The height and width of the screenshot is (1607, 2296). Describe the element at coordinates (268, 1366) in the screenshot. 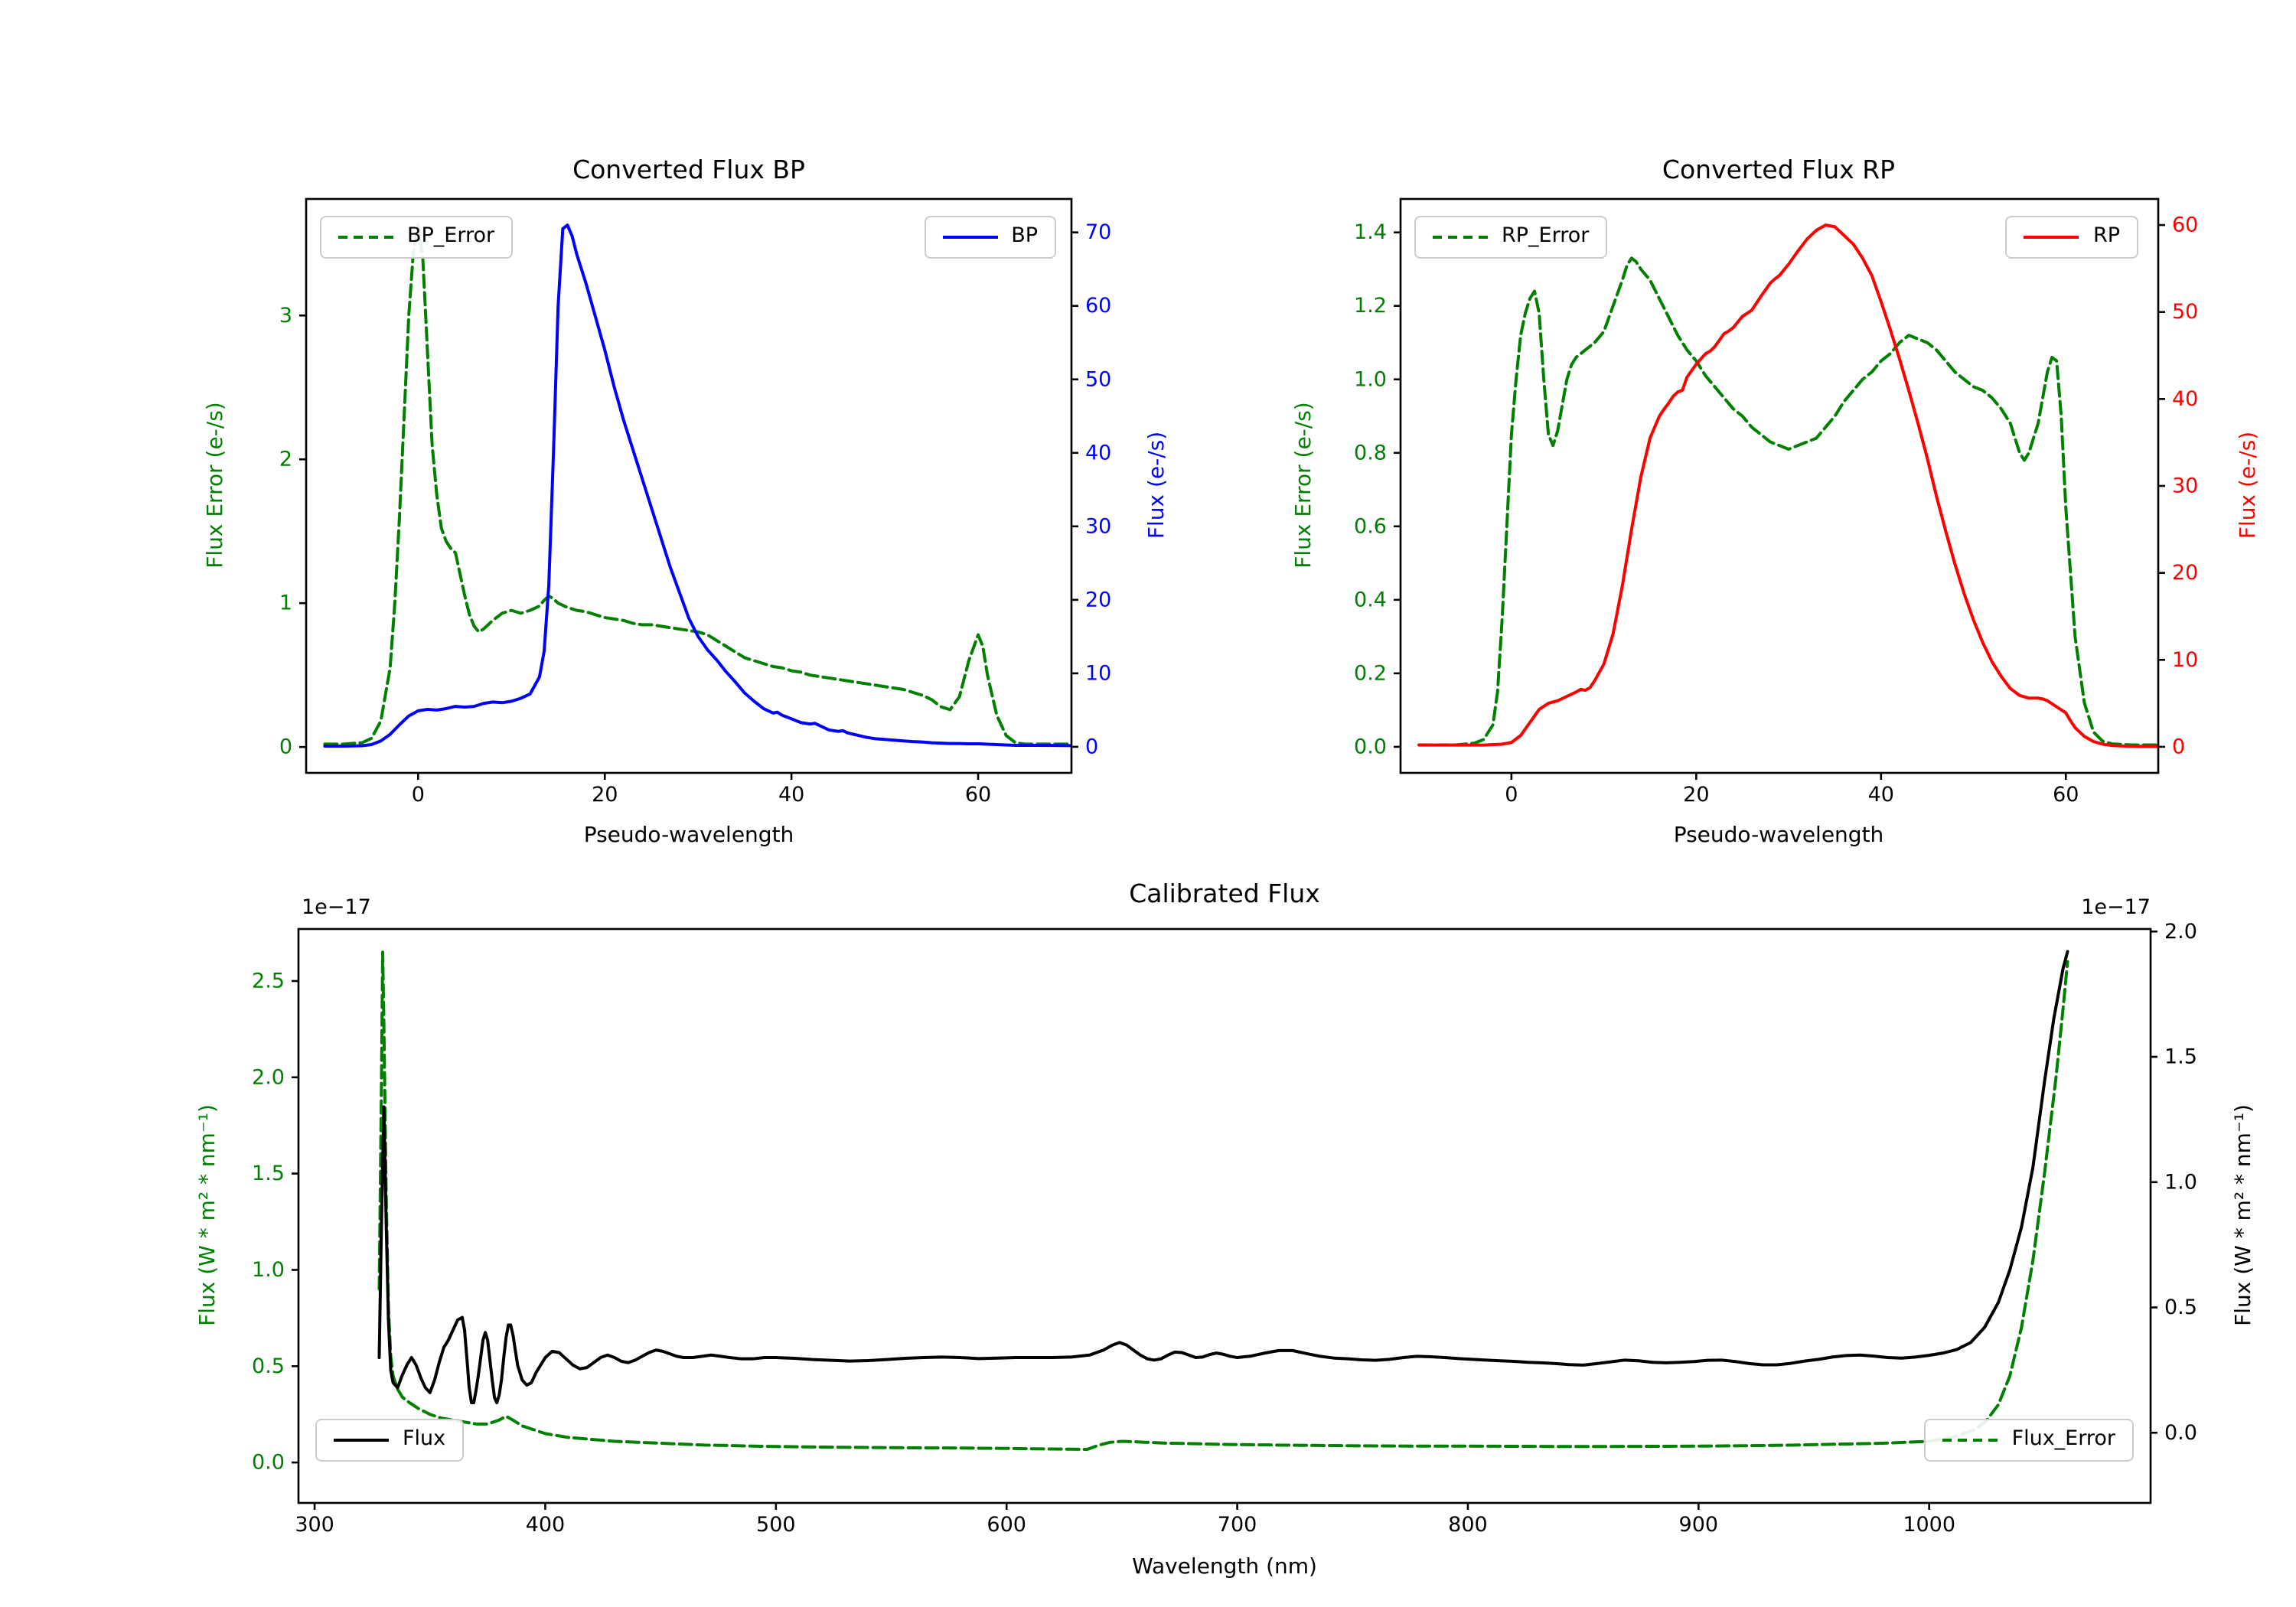

I see `left-y-tick-label: 0.5` at that location.